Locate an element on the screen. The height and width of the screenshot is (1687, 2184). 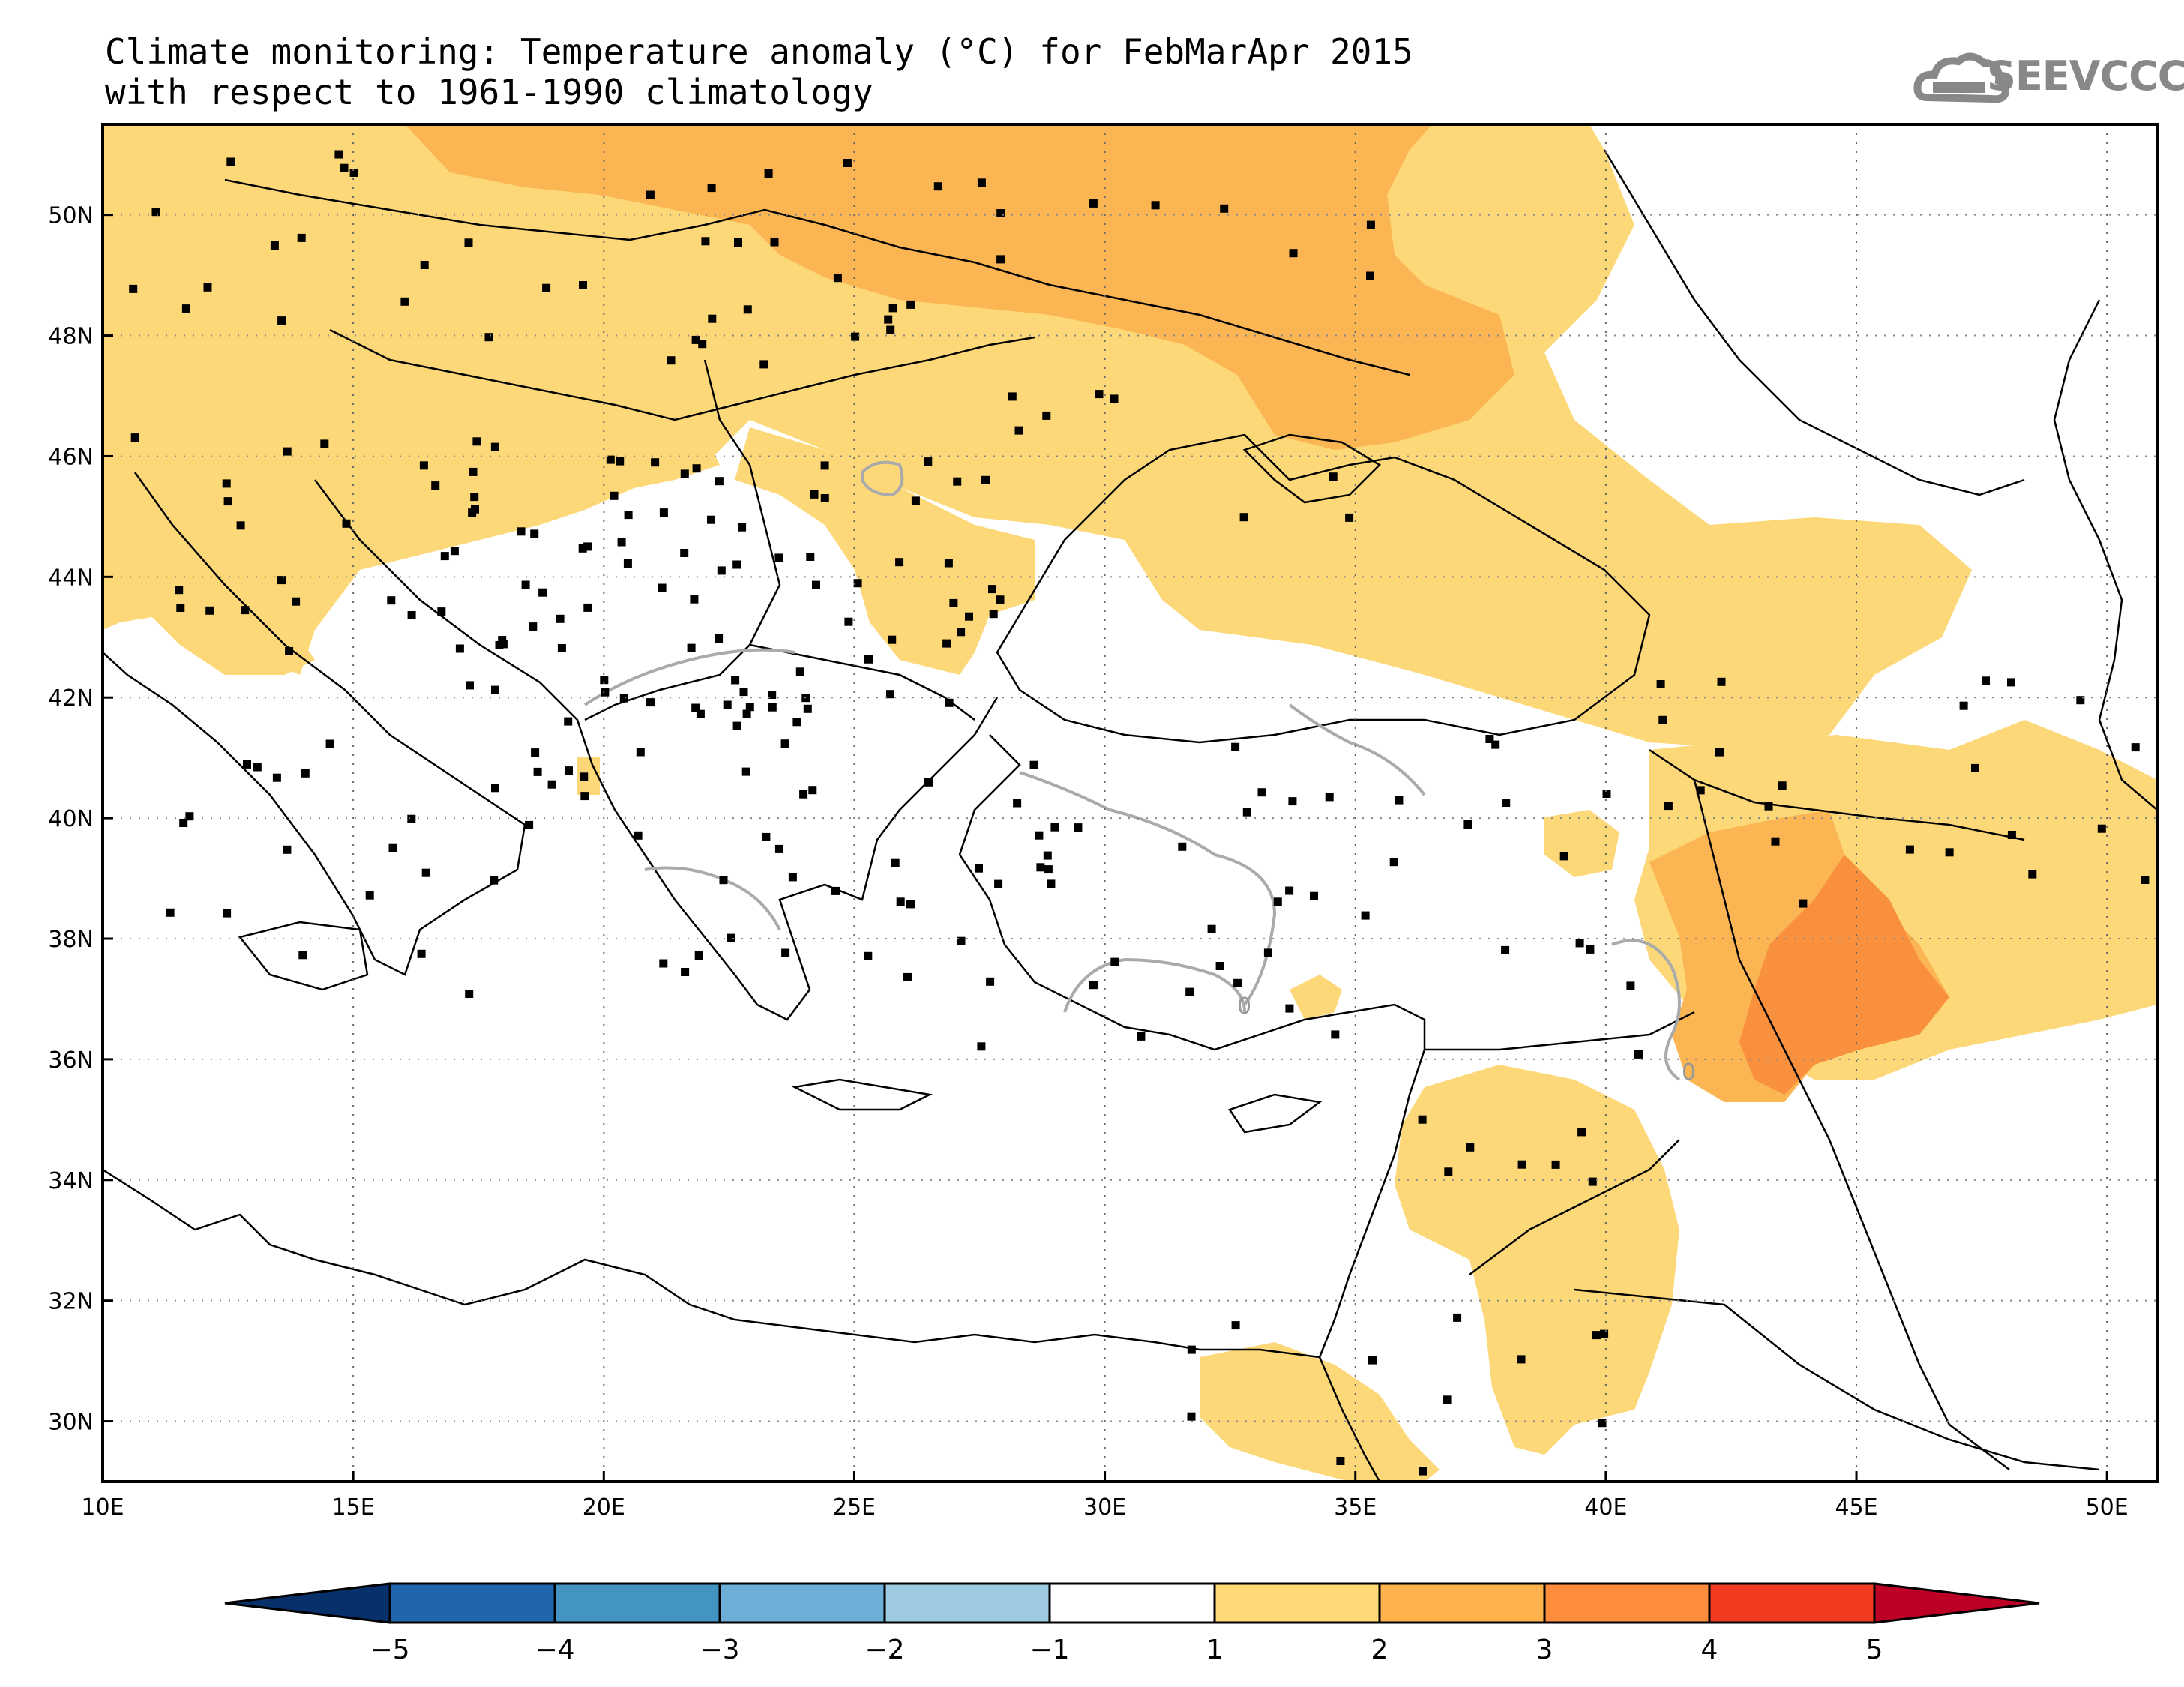
lon-tick-label: 15E is located at coordinates (353, 1507).